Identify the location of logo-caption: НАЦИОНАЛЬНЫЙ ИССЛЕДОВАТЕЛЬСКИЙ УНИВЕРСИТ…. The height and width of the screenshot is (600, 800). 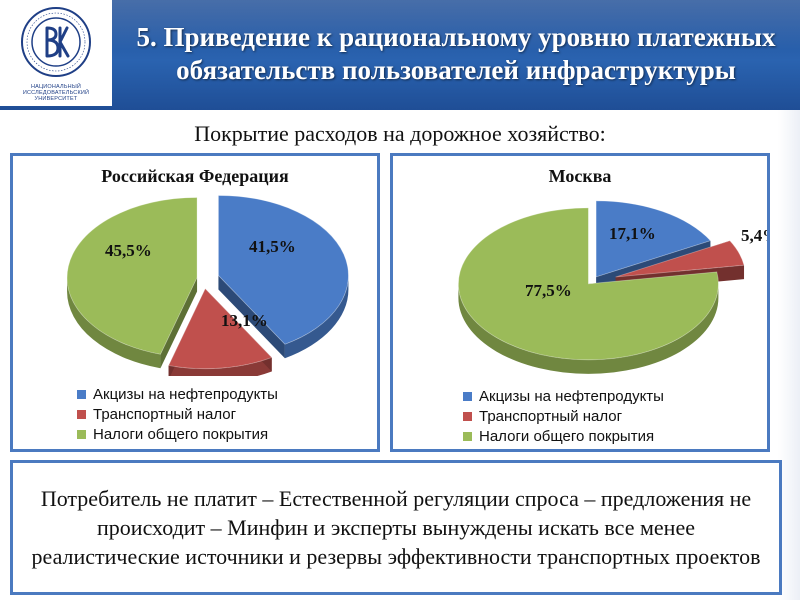
(56, 93).